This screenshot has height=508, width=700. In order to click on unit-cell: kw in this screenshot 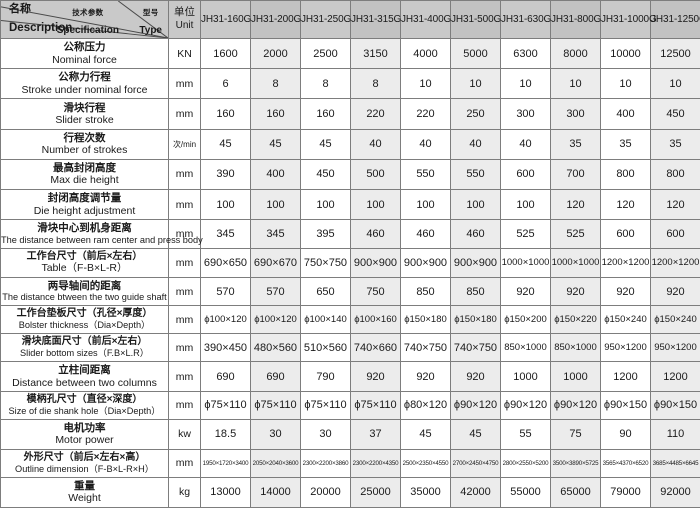, I will do `click(184, 434)`.